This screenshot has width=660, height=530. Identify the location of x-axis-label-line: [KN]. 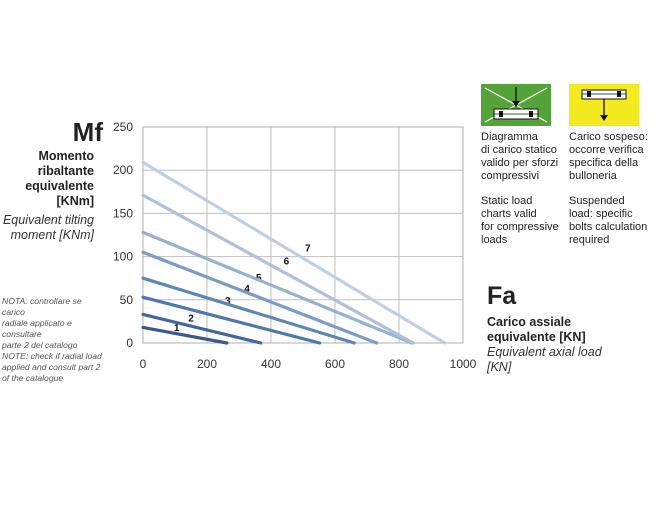
(499, 367).